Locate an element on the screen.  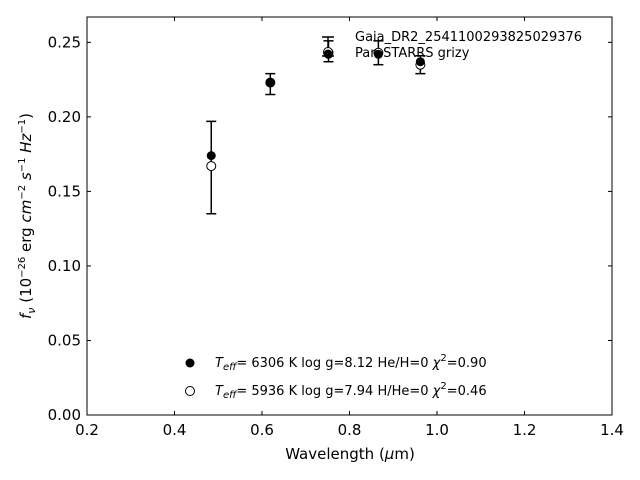
x-axis-label: Wavelength (μm) is located at coordinates (350, 454).